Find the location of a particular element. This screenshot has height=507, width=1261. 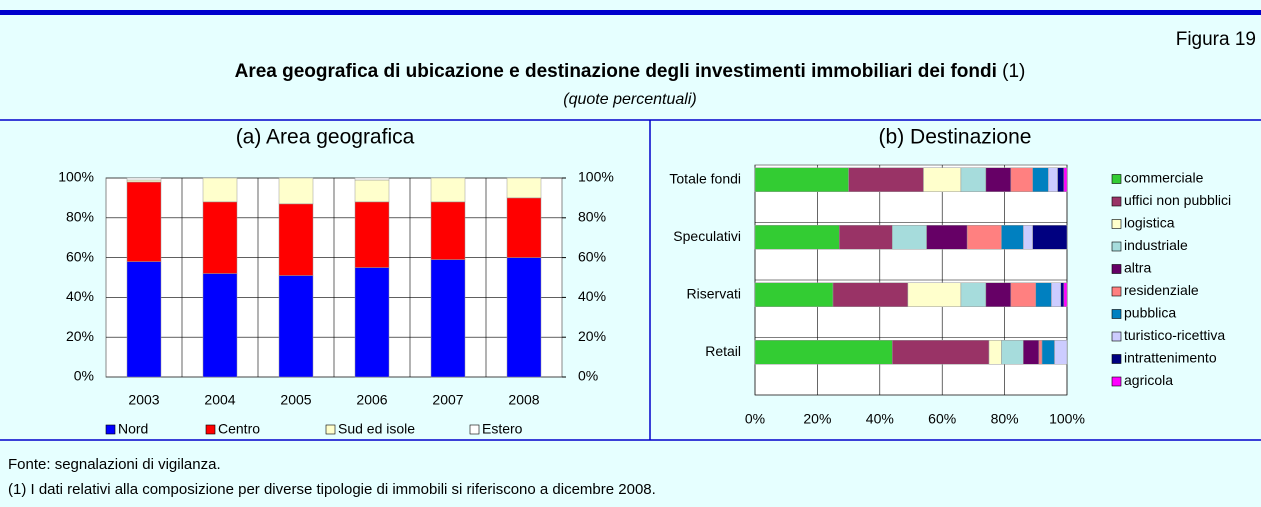

y-tick-label: Totale fondi is located at coordinates (705, 178).